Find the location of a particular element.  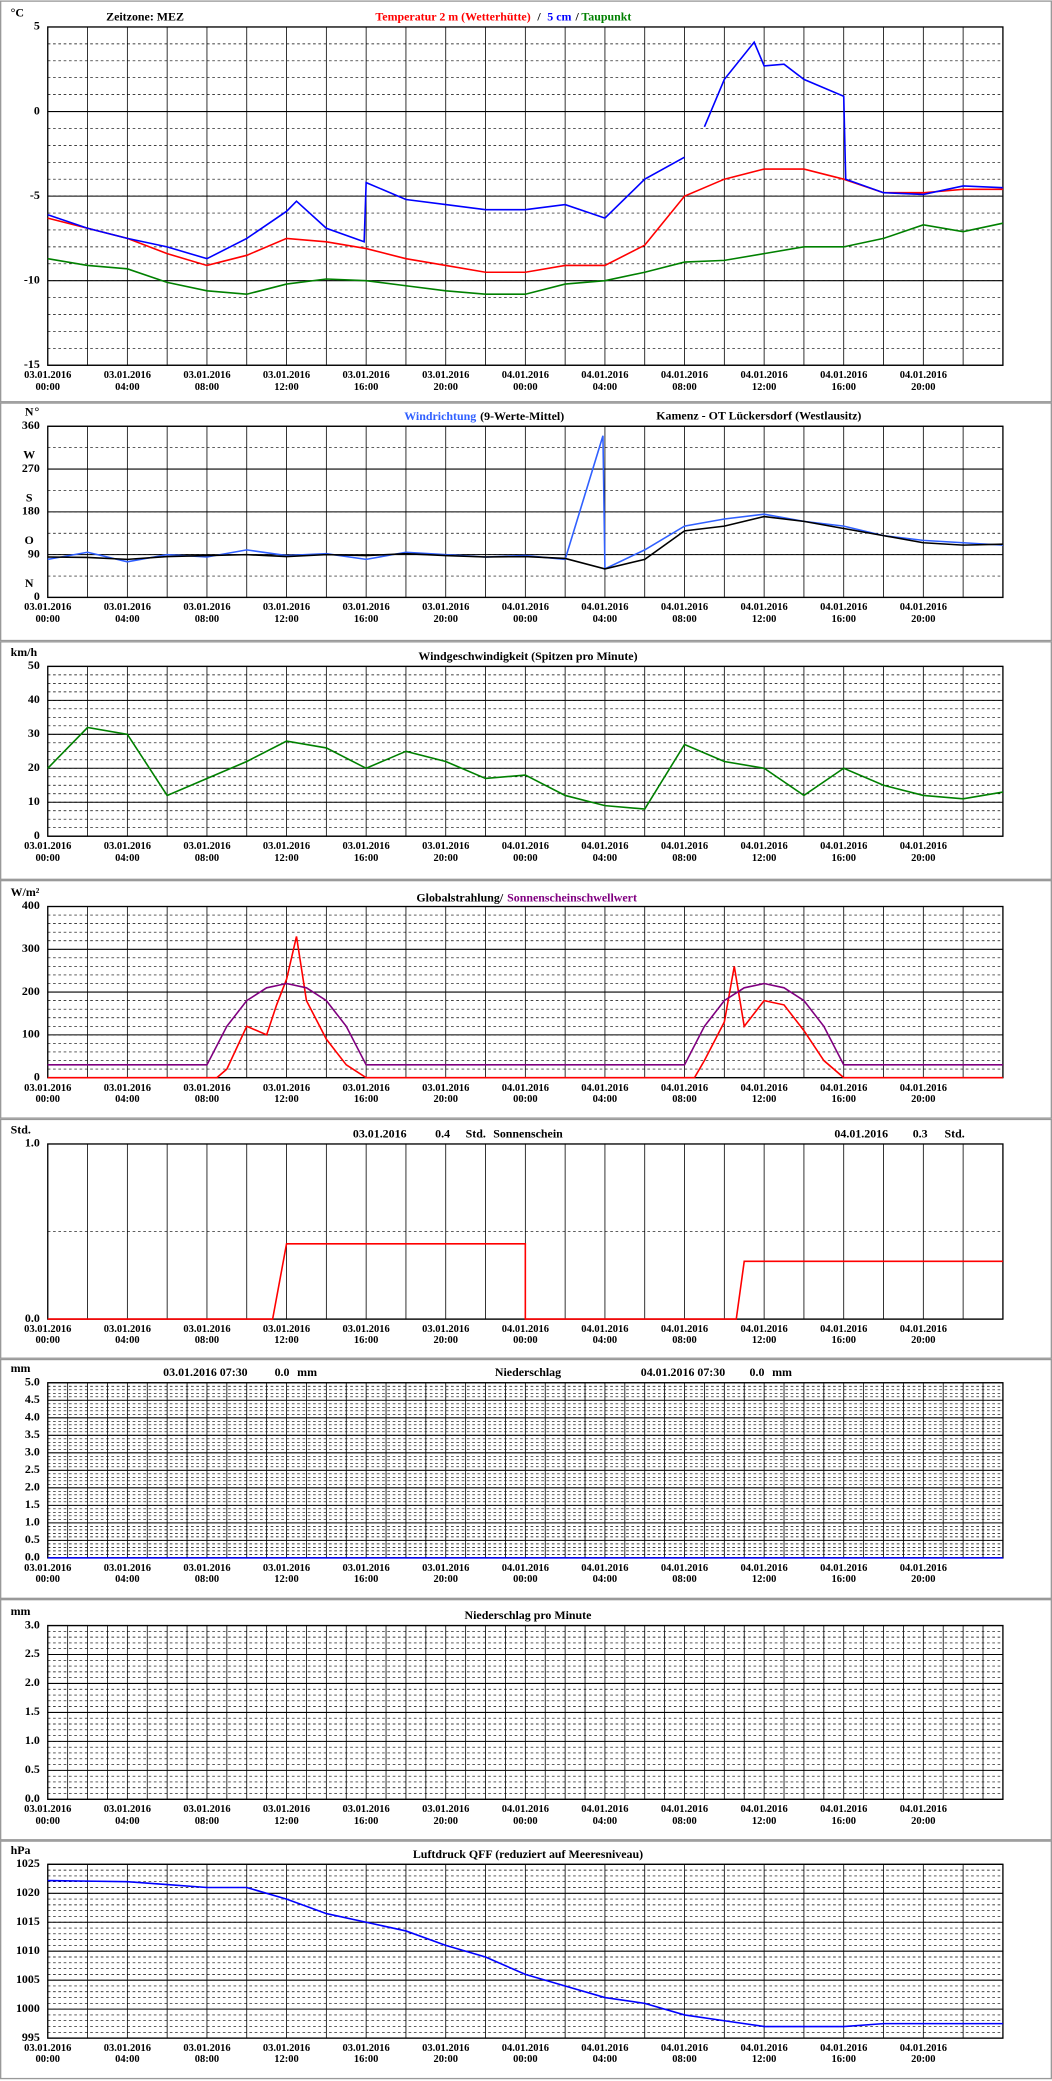

y-tick-label: 200 is located at coordinates (31, 991).